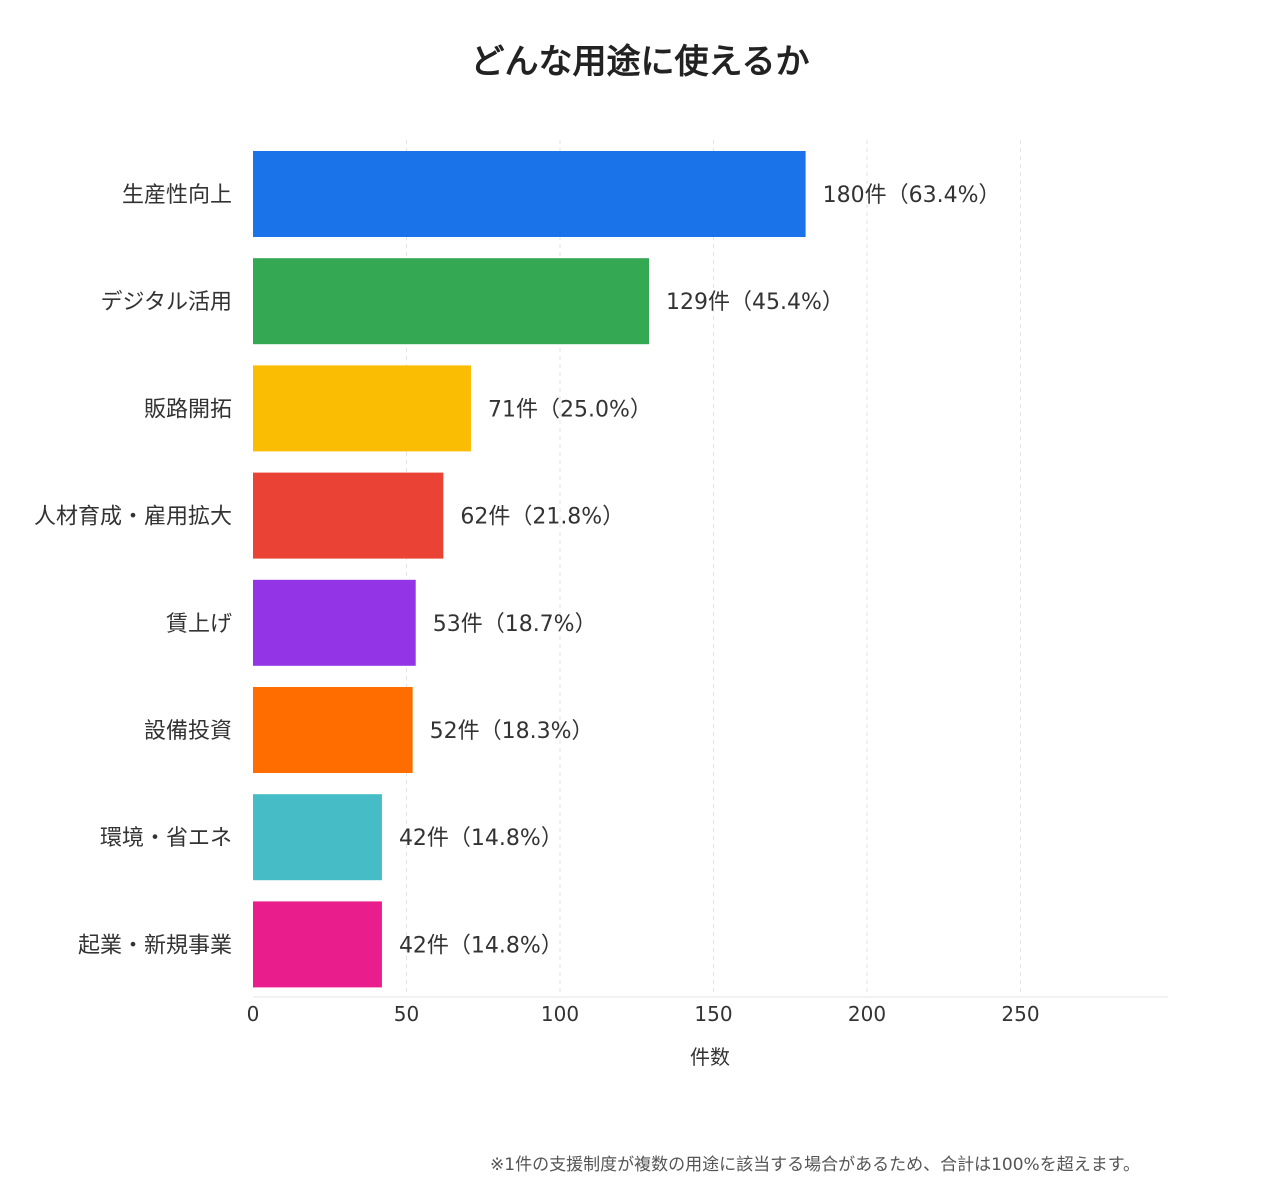 This screenshot has width=1280, height=1190. What do you see at coordinates (133, 517) in the screenshot?
I see `category-label: 人材育成・雇用拡大` at bounding box center [133, 517].